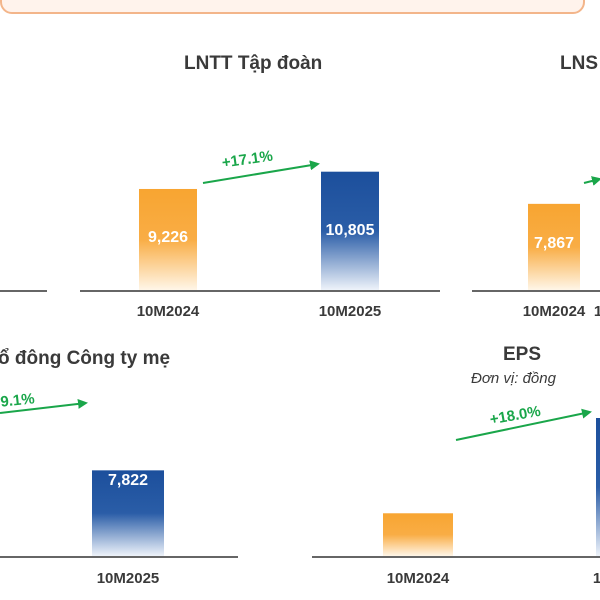 Image resolution: width=600 pixels, height=600 pixels. I want to click on bar-value-label: 9,226, so click(168, 237).